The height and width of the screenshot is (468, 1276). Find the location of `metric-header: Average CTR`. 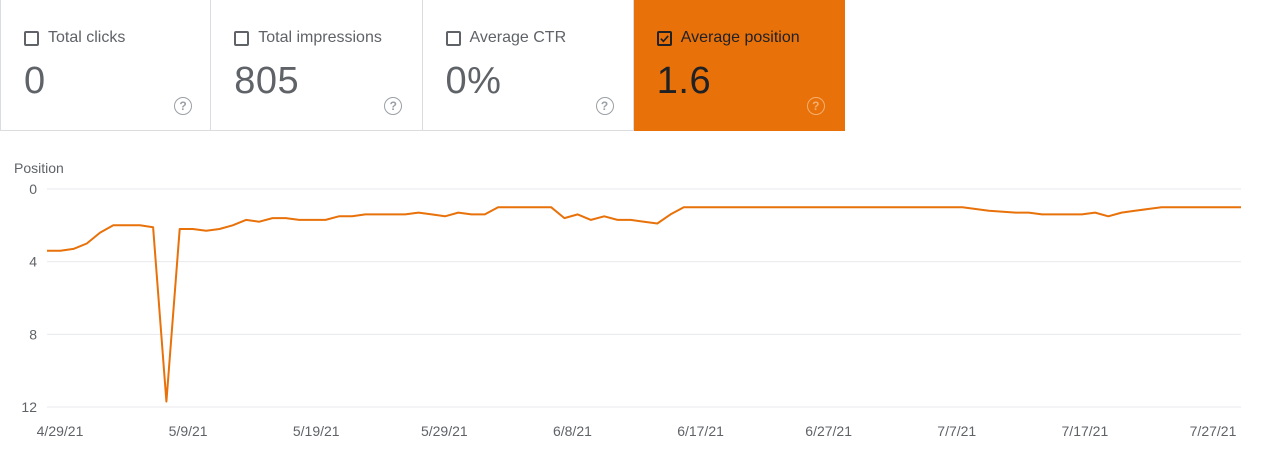

metric-header: Average CTR is located at coordinates (506, 38).